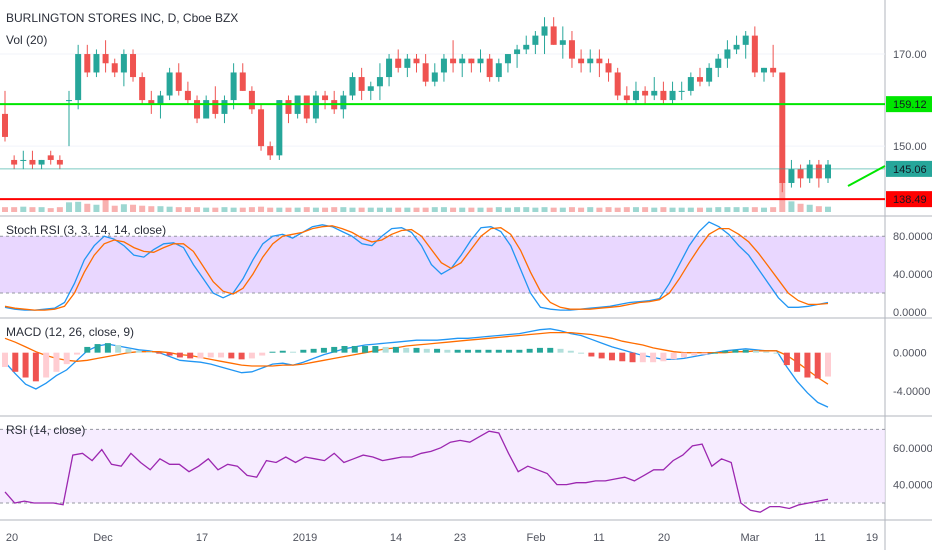 The width and height of the screenshot is (932, 555). I want to click on stoch-rsi-band, so click(442, 265).